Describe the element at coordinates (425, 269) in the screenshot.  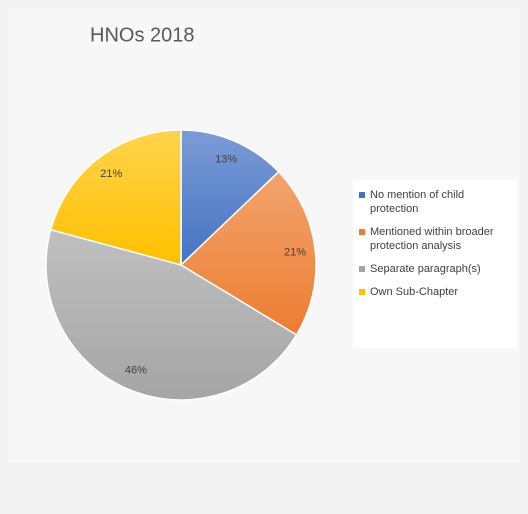
I see `legend-label: Separate paragraph(s)` at that location.